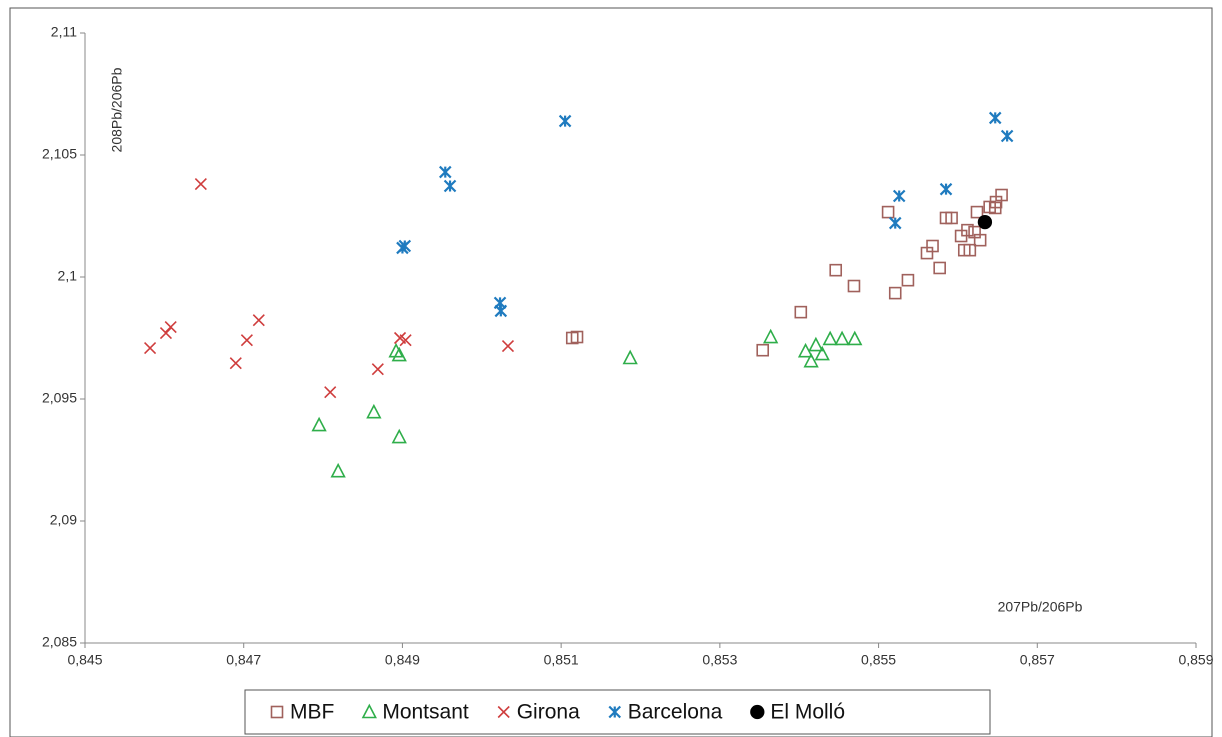  Describe the element at coordinates (59, 398) in the screenshot. I see `y-tick-label: 2,095` at that location.